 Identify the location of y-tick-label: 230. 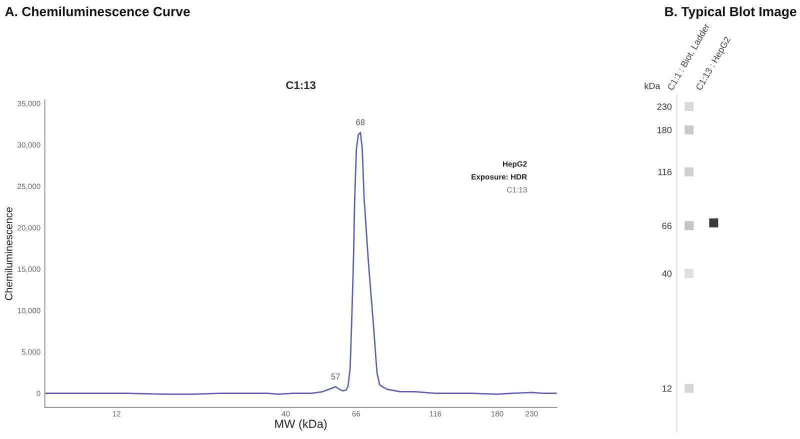
(664, 106).